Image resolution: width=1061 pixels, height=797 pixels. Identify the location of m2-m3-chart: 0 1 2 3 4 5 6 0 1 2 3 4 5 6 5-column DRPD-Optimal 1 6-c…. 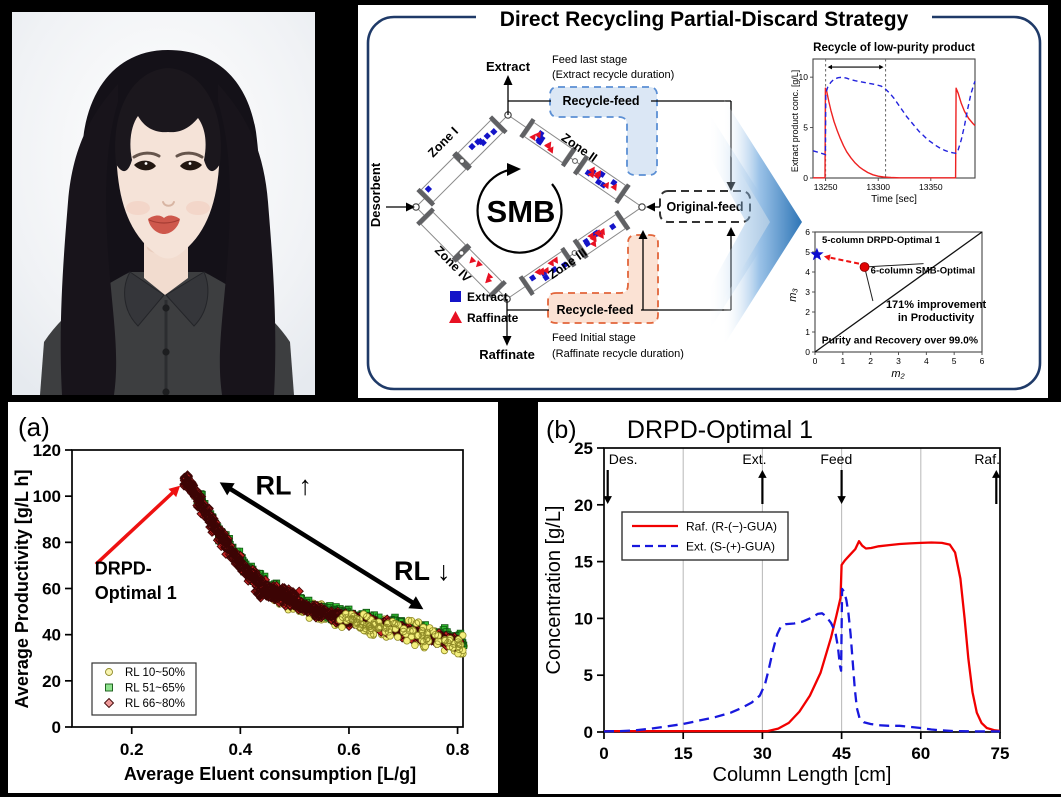
(895, 296).